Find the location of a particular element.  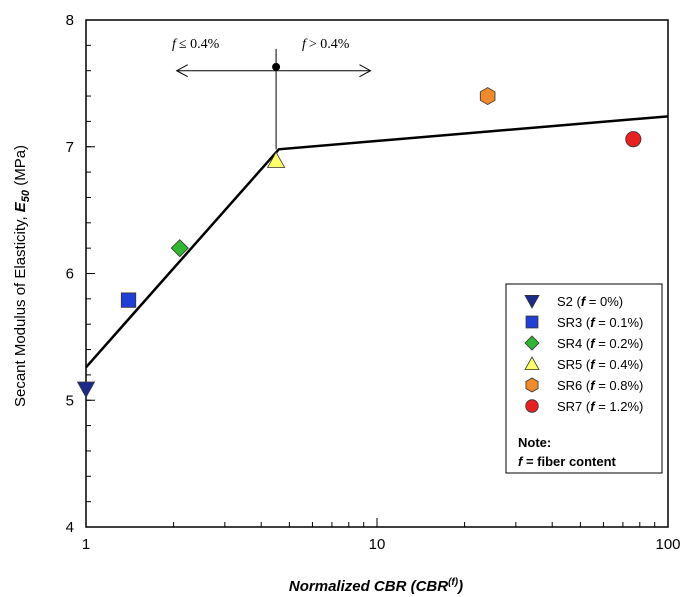

data-point-sr4 is located at coordinates (179, 248).